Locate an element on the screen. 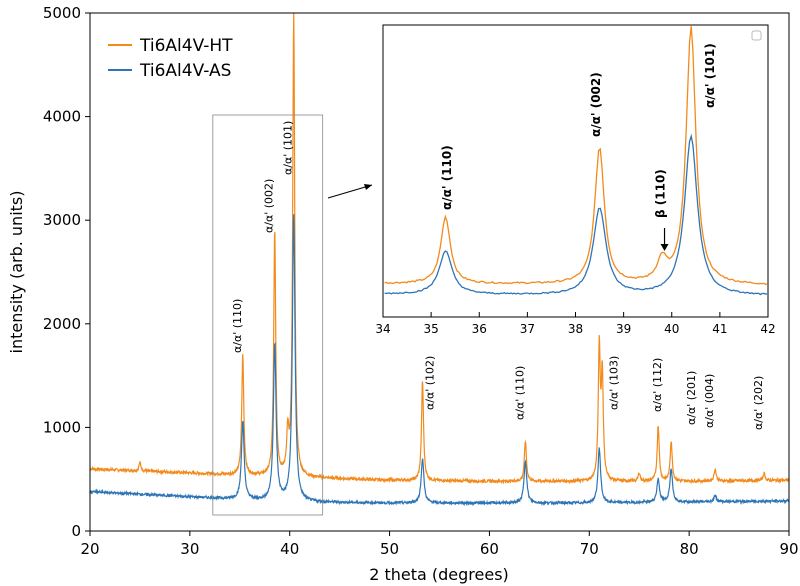 This screenshot has height=586, width=800. peak-label: α/α' (101) is located at coordinates (288, 148).